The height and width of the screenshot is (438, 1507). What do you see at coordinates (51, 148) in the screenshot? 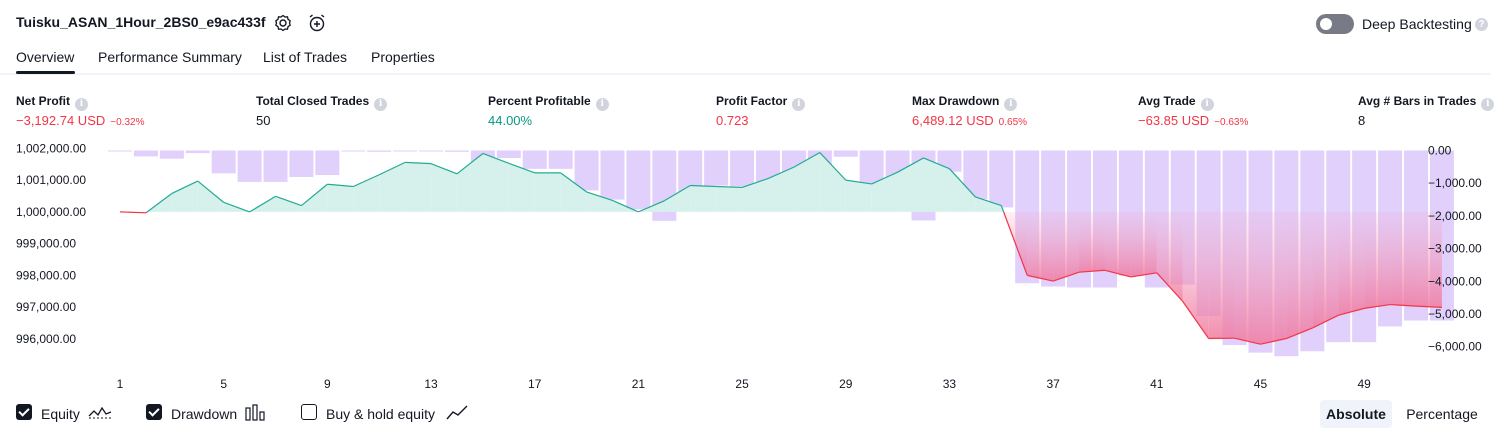
I see `left-axis-tick-label: 1,002,000.00` at bounding box center [51, 148].